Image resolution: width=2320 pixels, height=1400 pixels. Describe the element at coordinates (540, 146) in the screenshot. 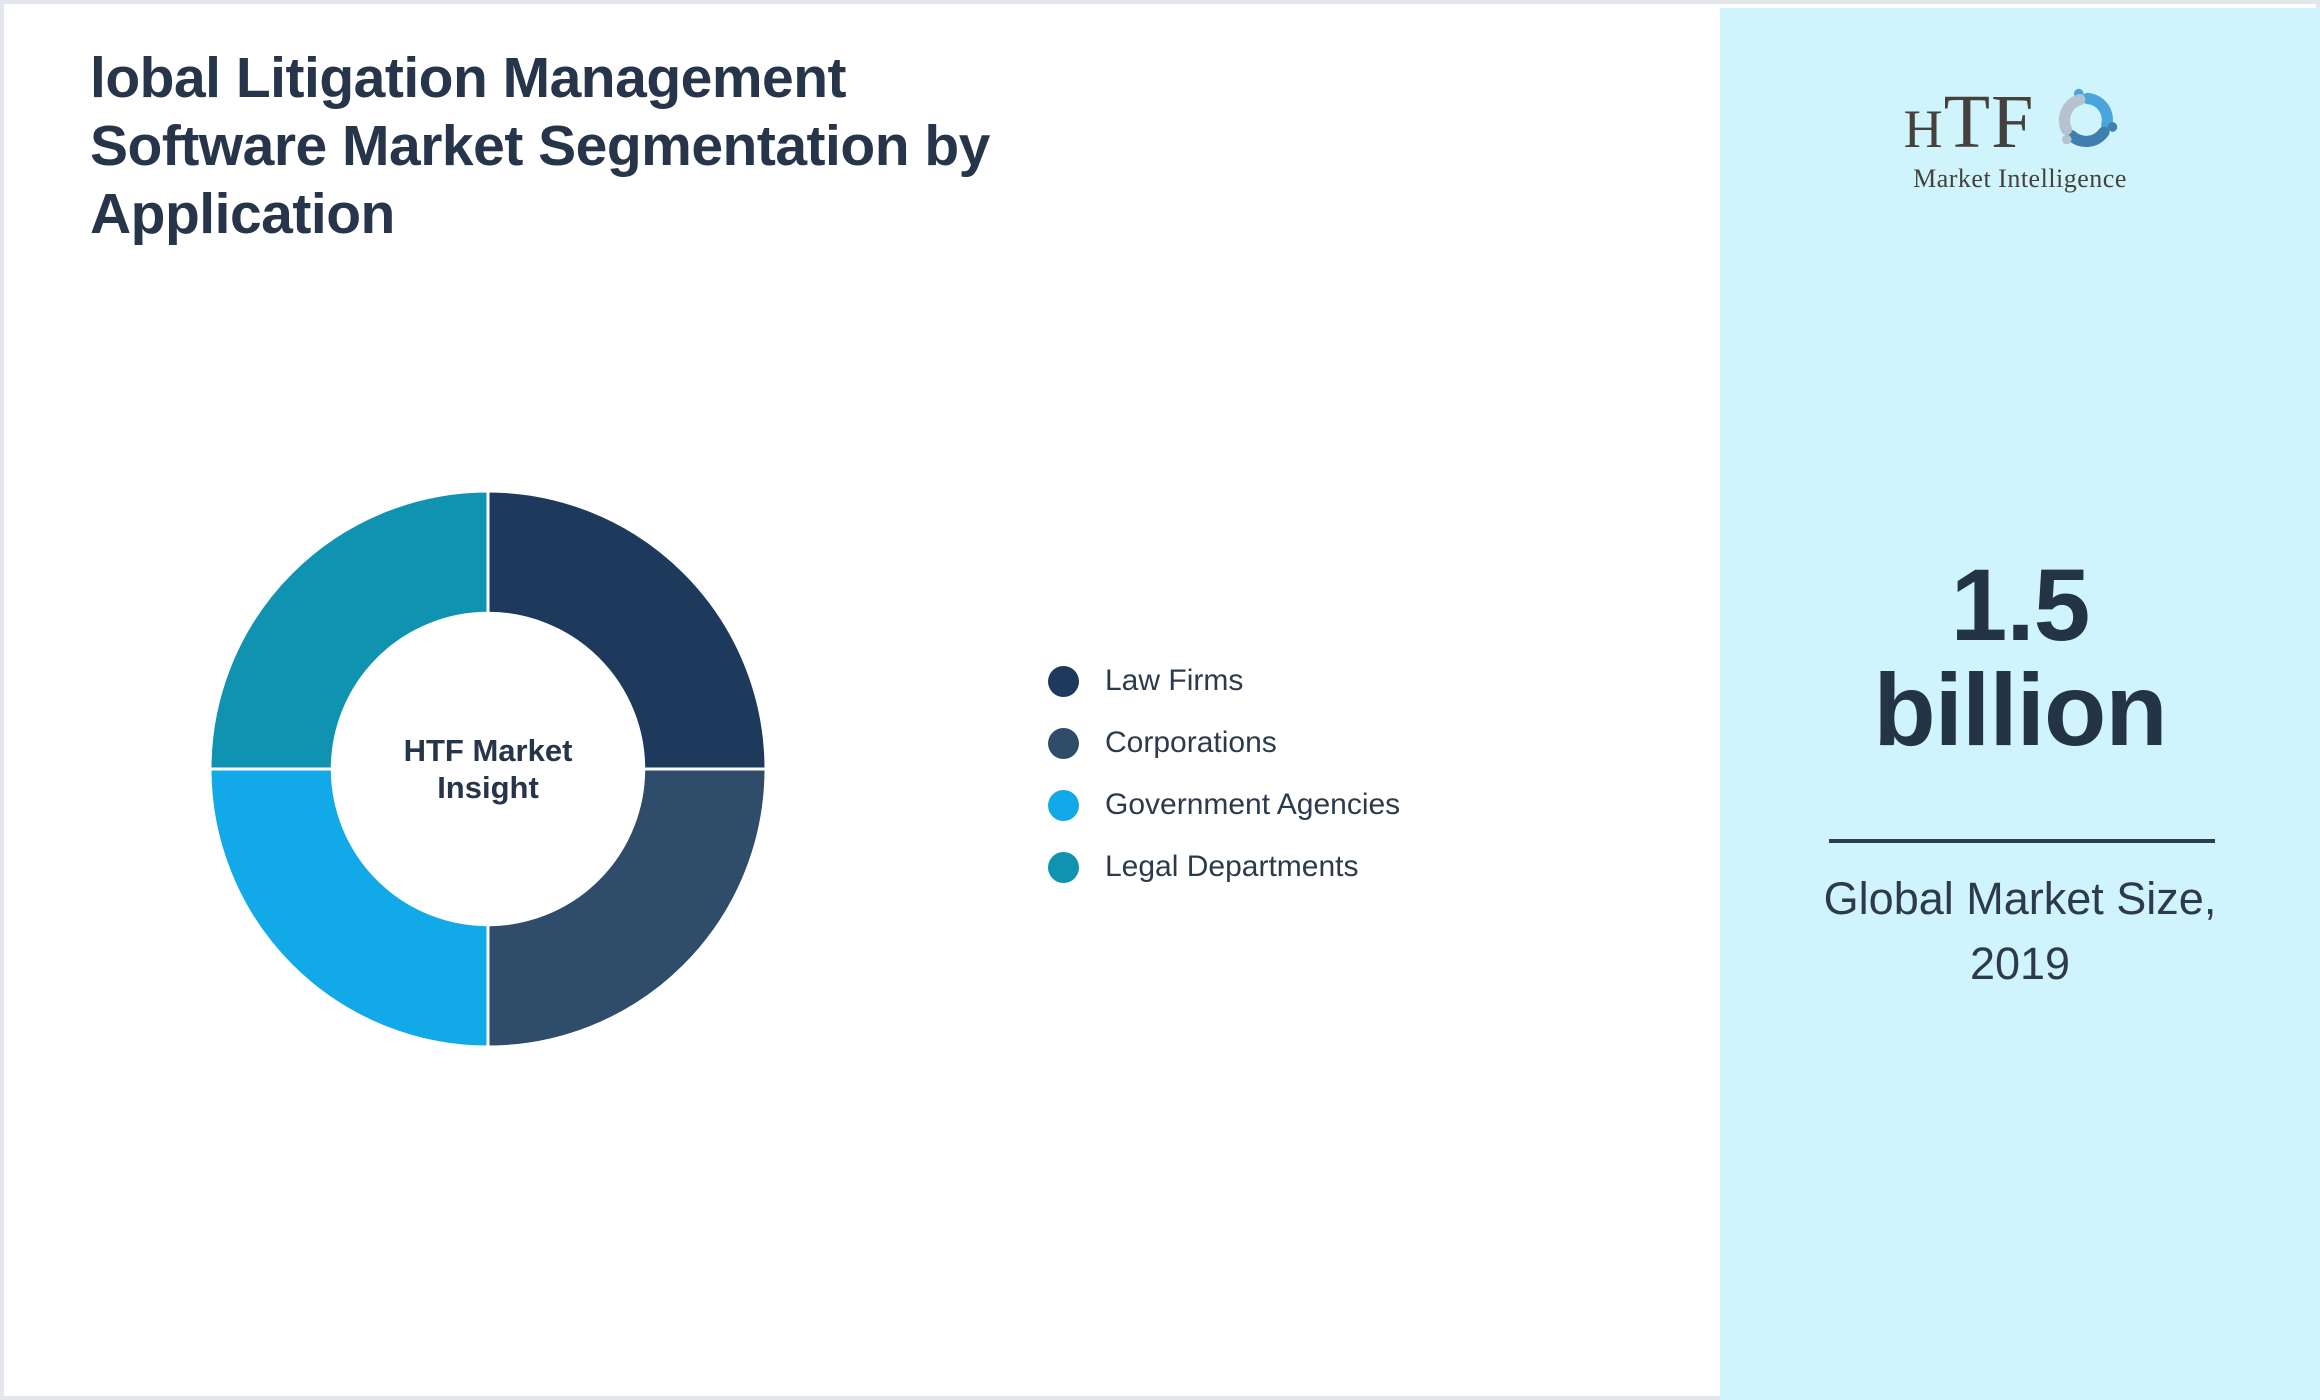

I see `page-title-line-2: Software Market Segmentation by` at that location.